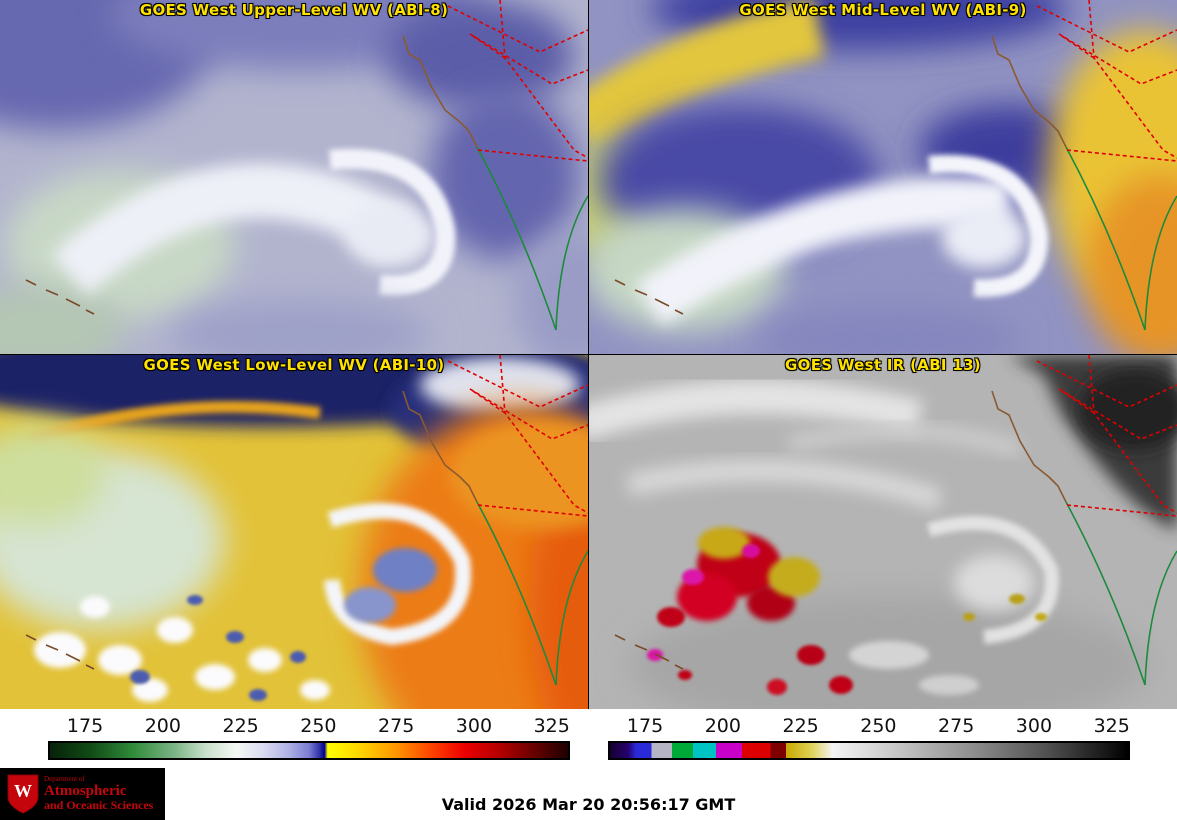  What do you see at coordinates (162, 726) in the screenshot?
I see `wv-tick-label: 200` at bounding box center [162, 726].